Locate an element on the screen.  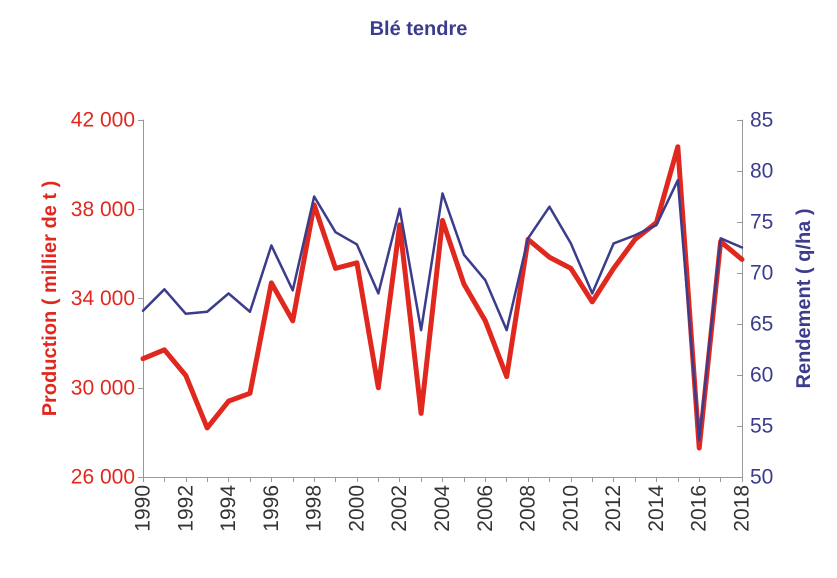
x-tick-label: 2016 is located at coordinates (699, 508).